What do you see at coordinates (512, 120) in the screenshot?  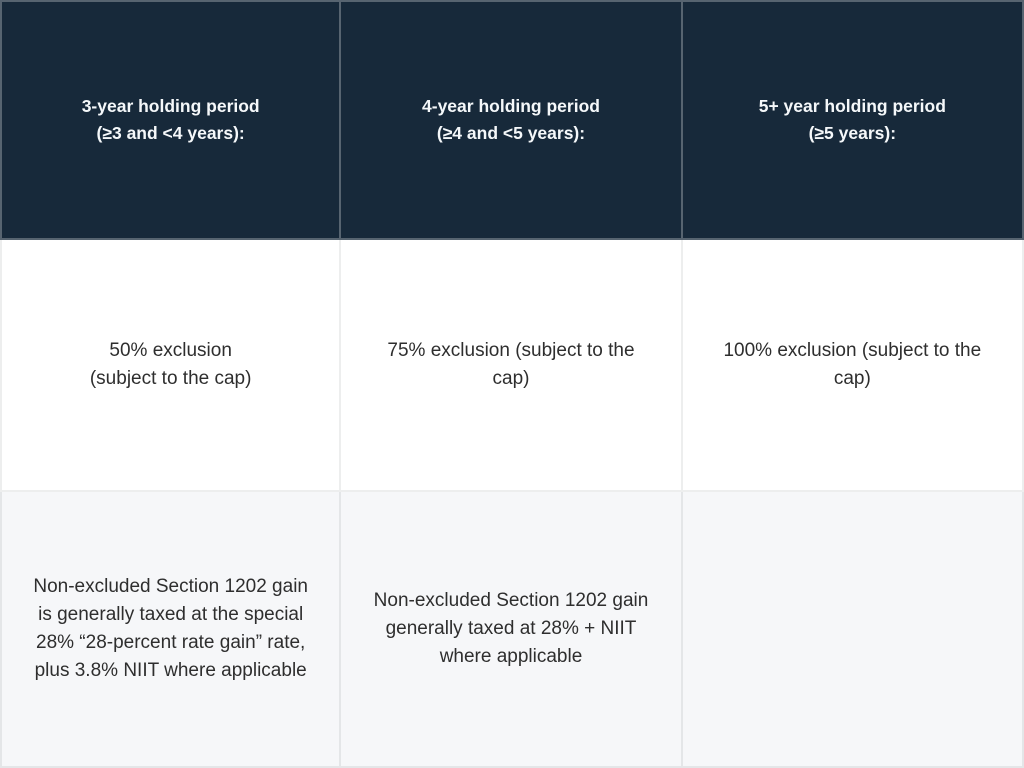 I see `header-cell-4-year-holding-period: 4-year holding period (≥4 and <5 years):` at bounding box center [512, 120].